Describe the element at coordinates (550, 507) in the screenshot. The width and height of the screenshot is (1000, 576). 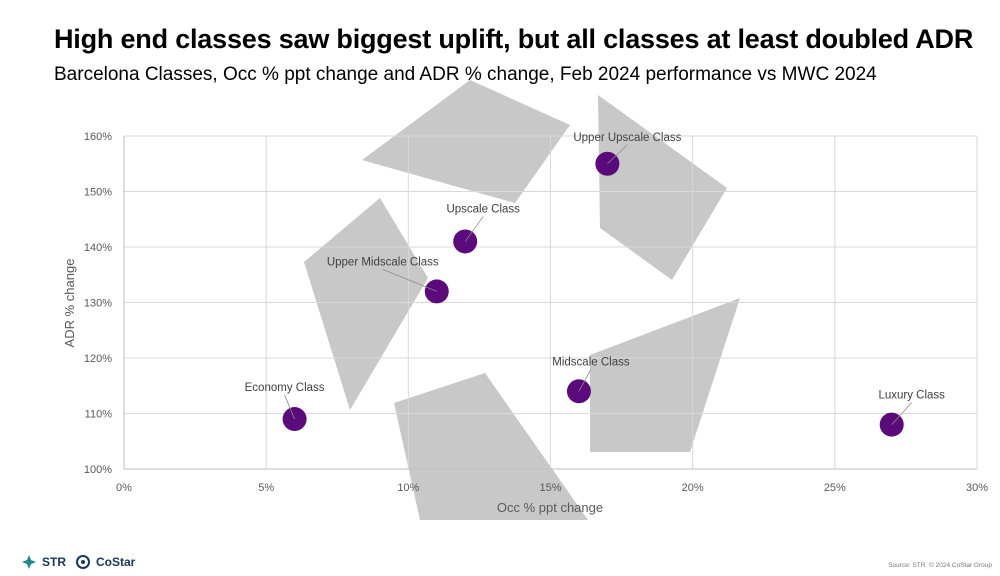
I see `x-axis-label: Occ % ppt change` at that location.